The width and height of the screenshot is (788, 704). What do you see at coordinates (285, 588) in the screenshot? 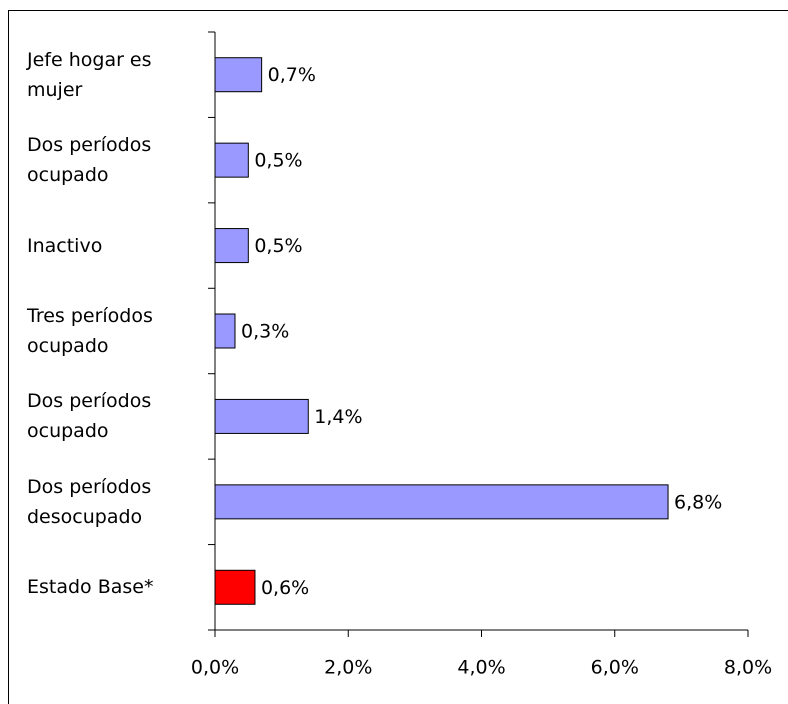
I see `value-label: 0,6%` at bounding box center [285, 588].